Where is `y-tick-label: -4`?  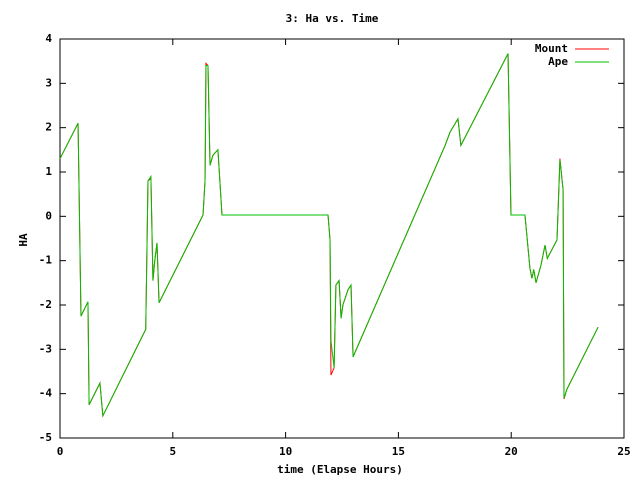 y-tick-label: -4 is located at coordinates (46, 393).